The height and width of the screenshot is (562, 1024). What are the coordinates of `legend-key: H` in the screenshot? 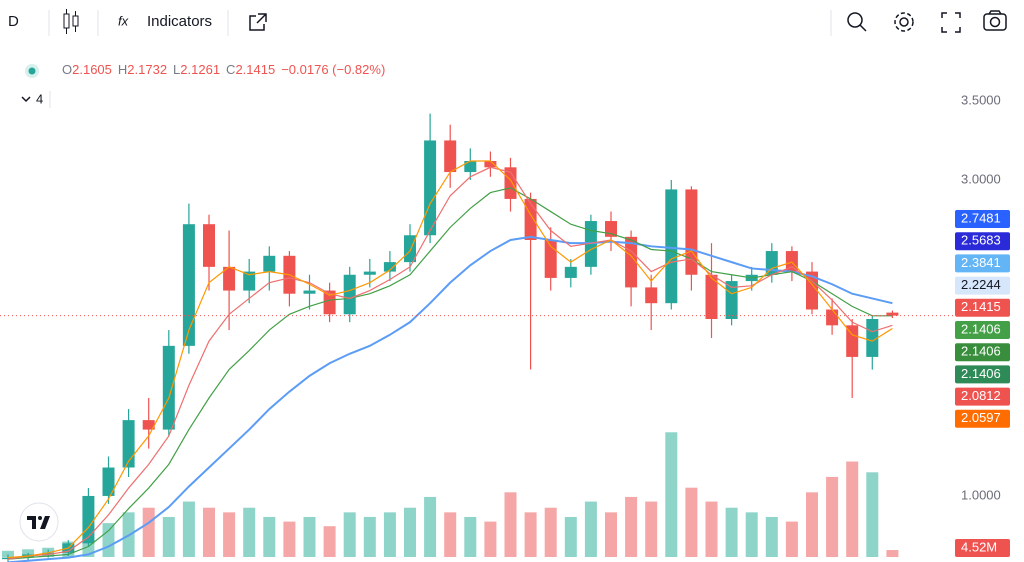 It's located at (122, 69).